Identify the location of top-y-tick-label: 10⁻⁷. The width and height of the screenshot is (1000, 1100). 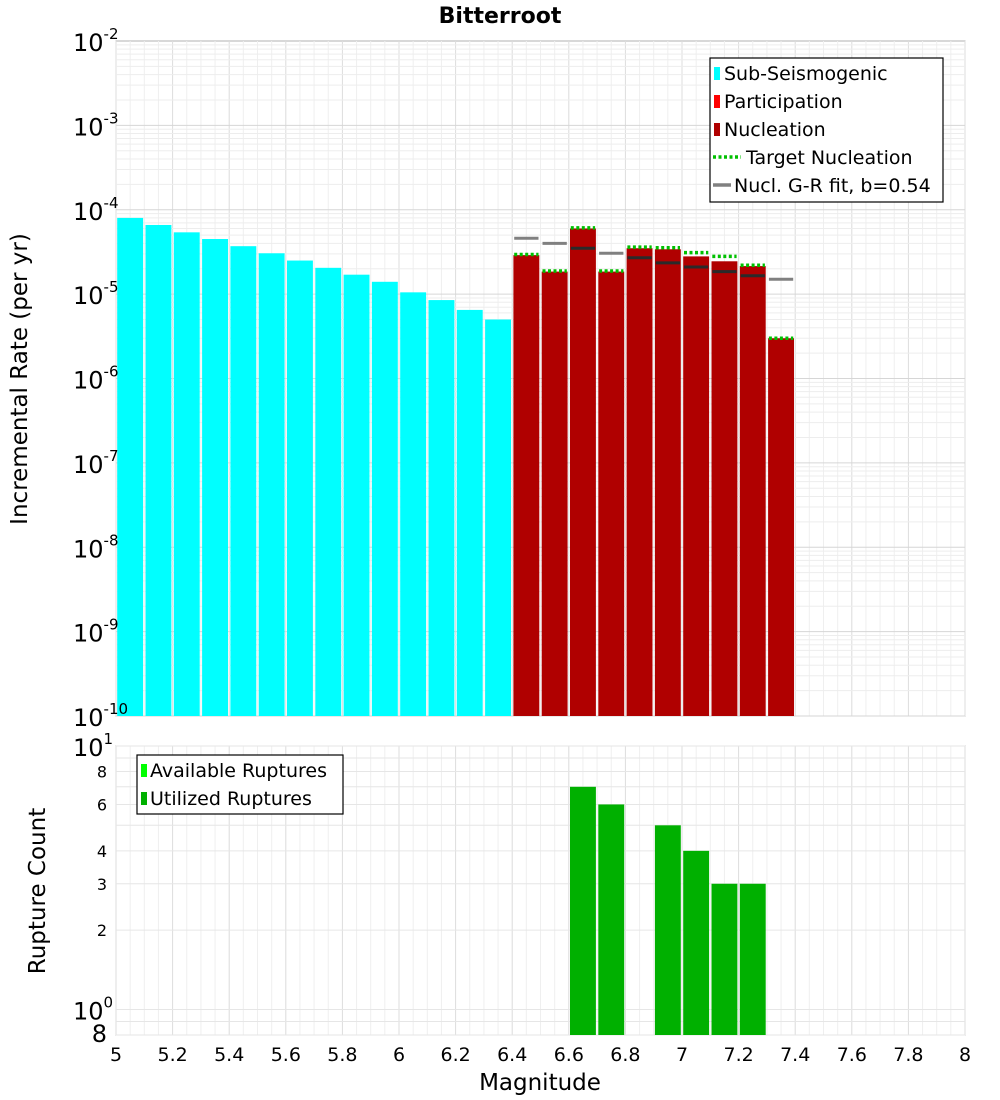
(96, 463).